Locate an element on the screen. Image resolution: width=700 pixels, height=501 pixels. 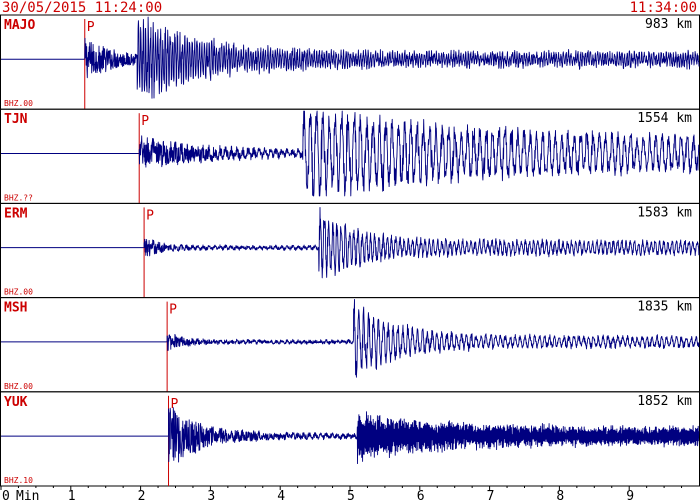
channel-code: BHZ.10 is located at coordinates (18, 480).